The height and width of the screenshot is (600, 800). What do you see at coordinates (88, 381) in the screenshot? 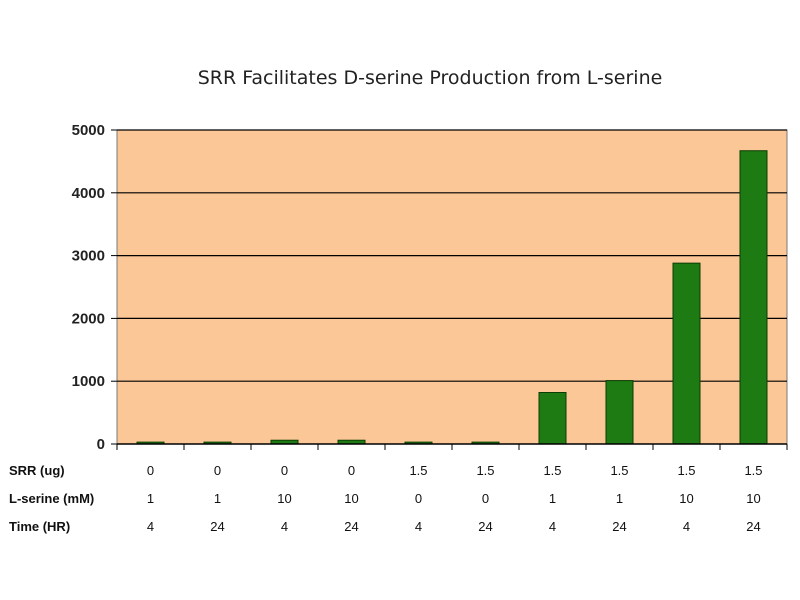
I see `y-tick-label: 1000` at bounding box center [88, 381].